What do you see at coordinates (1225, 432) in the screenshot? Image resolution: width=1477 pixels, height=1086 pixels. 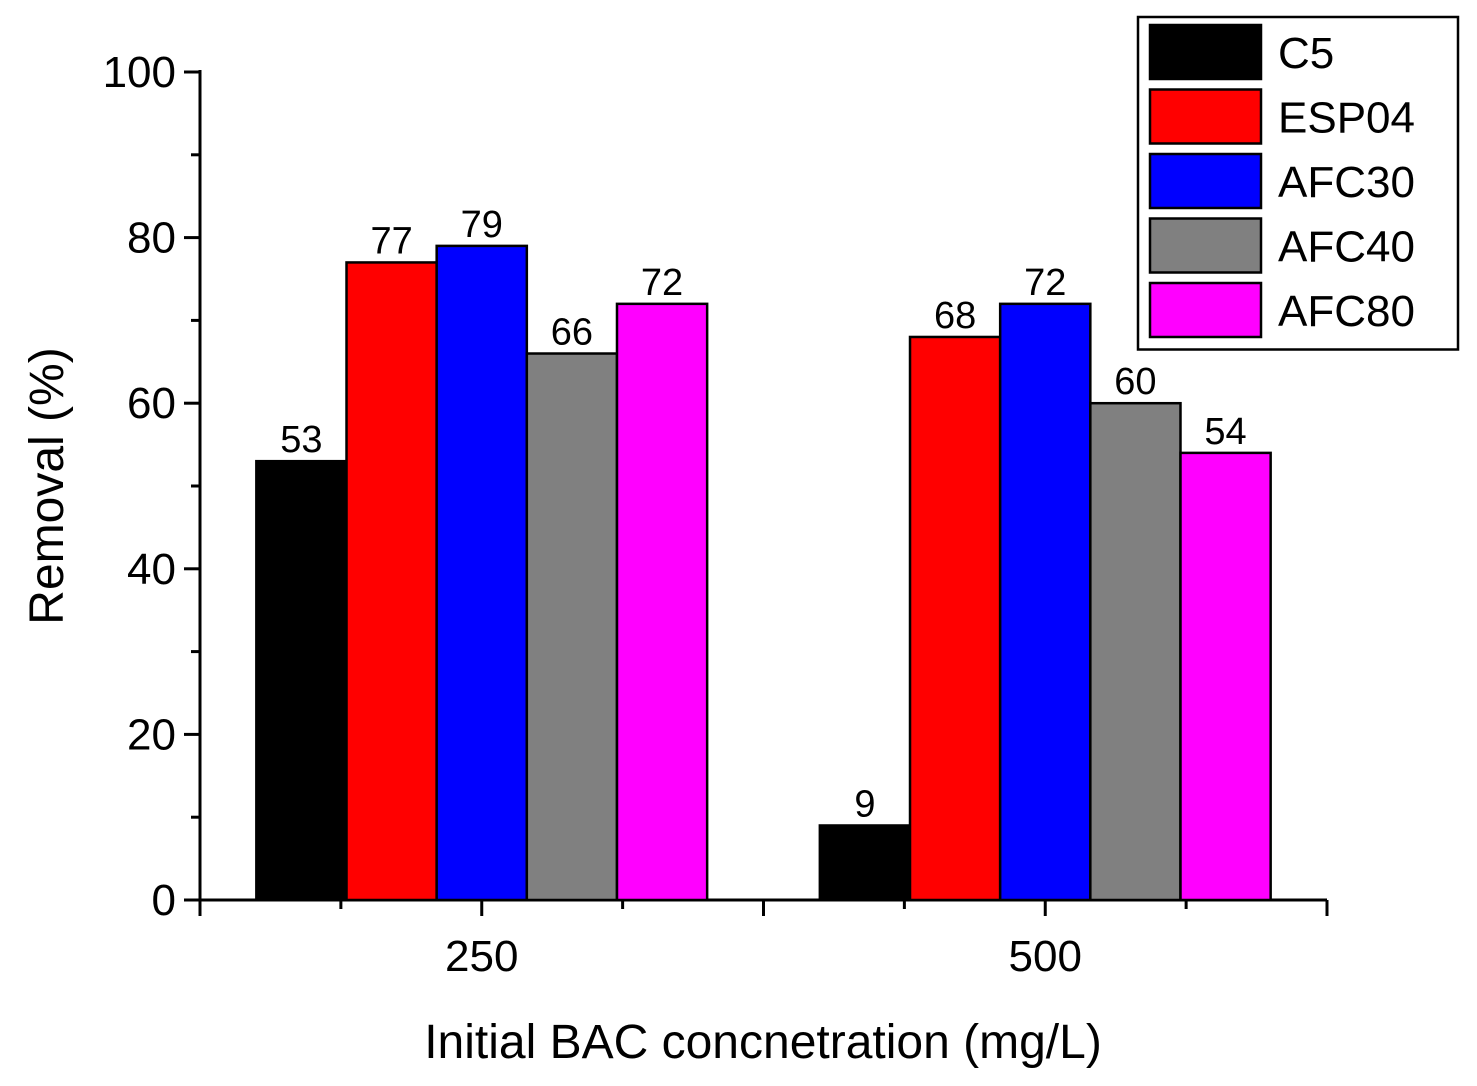 I see `data-label: 54` at bounding box center [1225, 432].